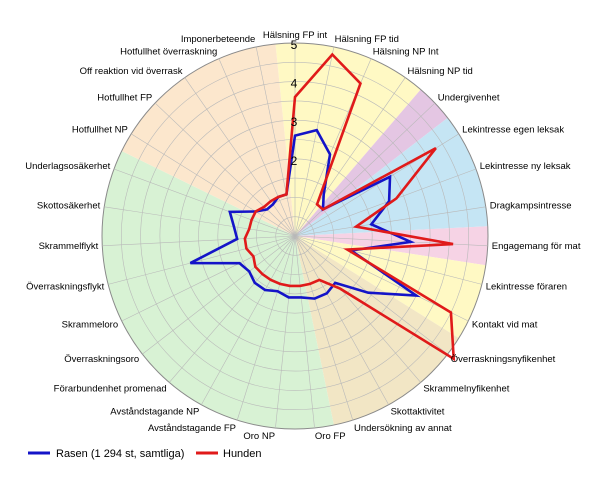 This screenshot has width=600, height=480. I want to click on category-label: Lekintresse ny leksak, so click(525, 166).